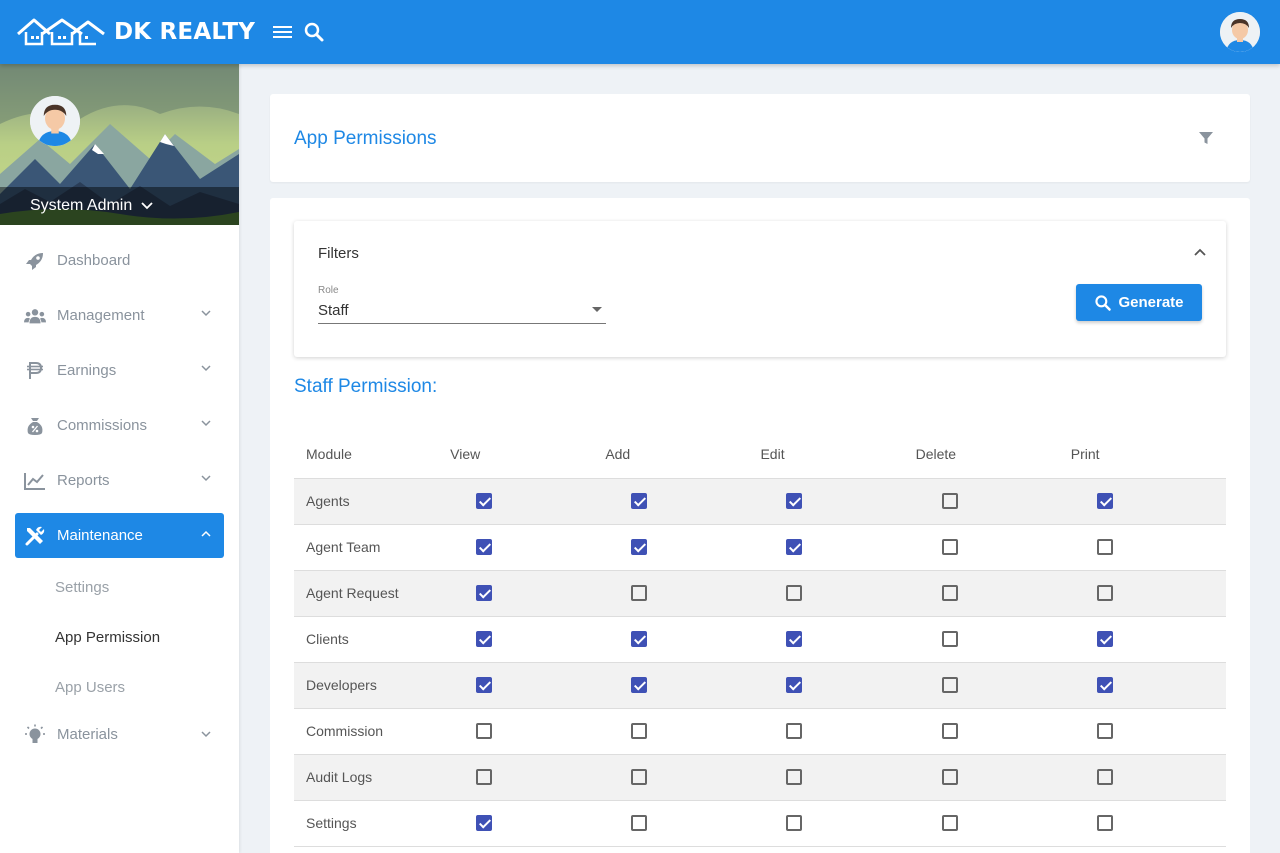 The image size is (1280, 853). Describe the element at coordinates (94, 260) in the screenshot. I see `sidebar-item-label: Dashboard` at that location.